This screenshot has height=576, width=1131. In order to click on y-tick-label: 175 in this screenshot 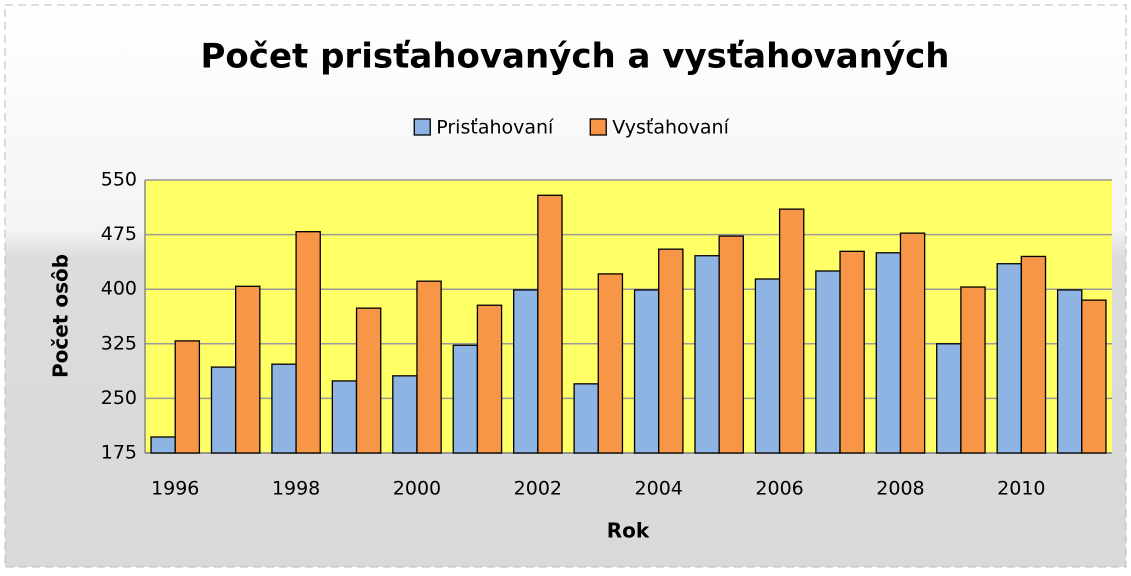, I will do `click(119, 453)`.